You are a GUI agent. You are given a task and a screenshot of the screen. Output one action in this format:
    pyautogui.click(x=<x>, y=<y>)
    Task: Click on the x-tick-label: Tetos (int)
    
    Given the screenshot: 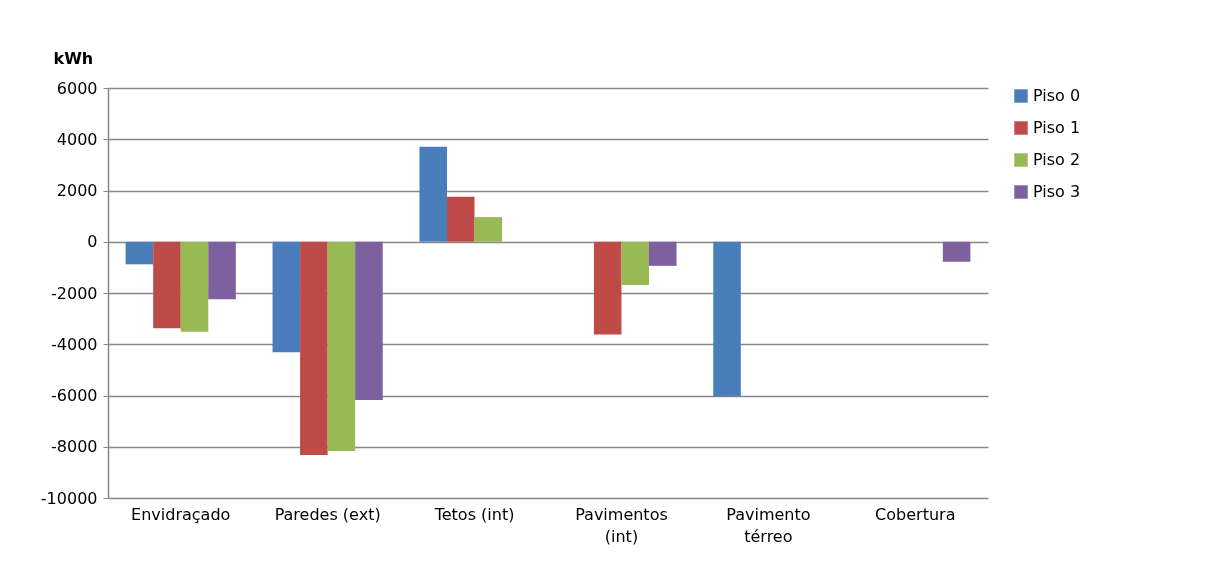 What is the action you would take?
    pyautogui.click(x=474, y=514)
    